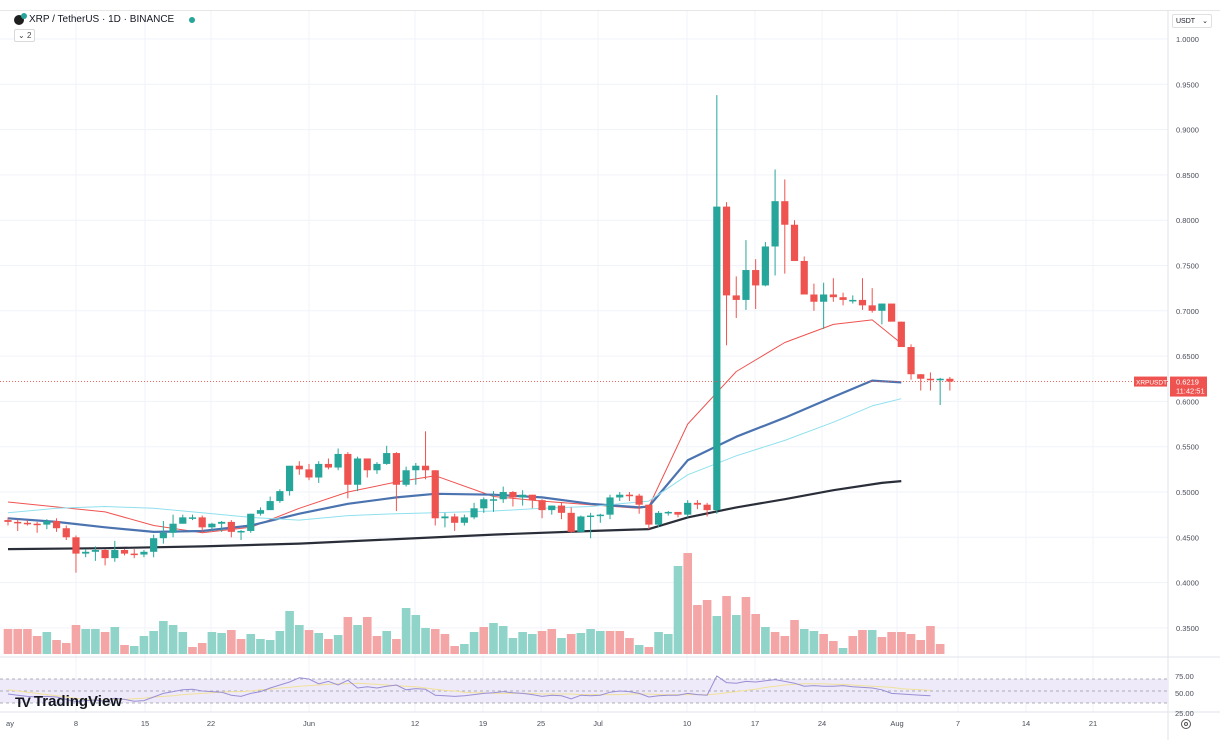 The height and width of the screenshot is (740, 1220). What do you see at coordinates (1187, 356) in the screenshot?
I see `price-tick: 0.6500` at bounding box center [1187, 356].